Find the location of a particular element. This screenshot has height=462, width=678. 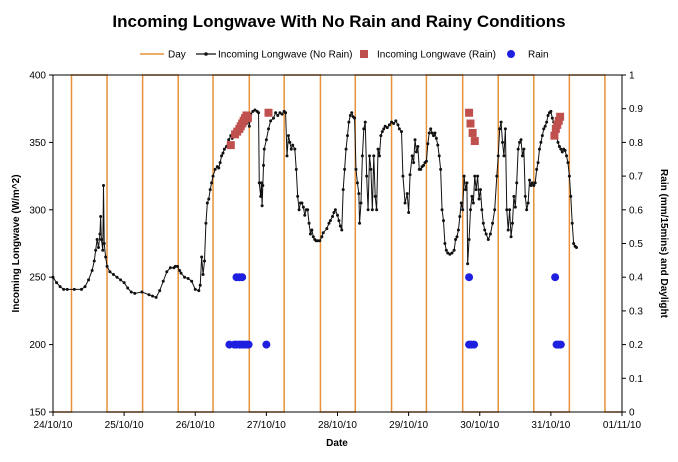

legend-rain-marker is located at coordinates (511, 54).